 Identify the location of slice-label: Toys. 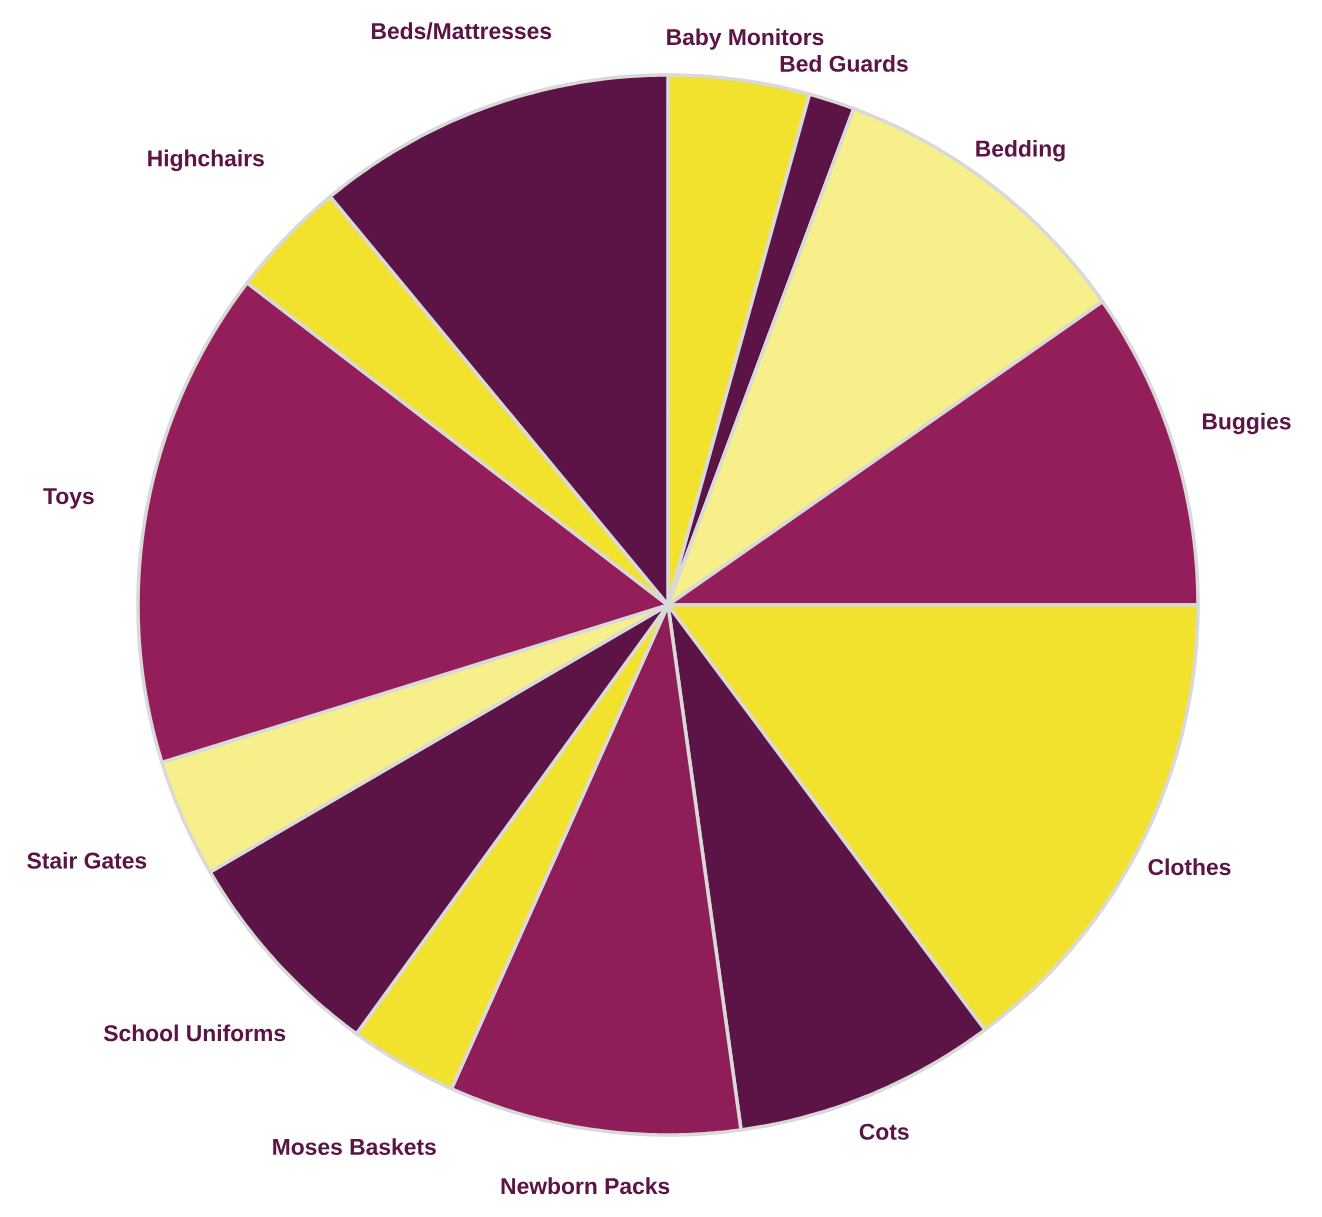
(68, 498).